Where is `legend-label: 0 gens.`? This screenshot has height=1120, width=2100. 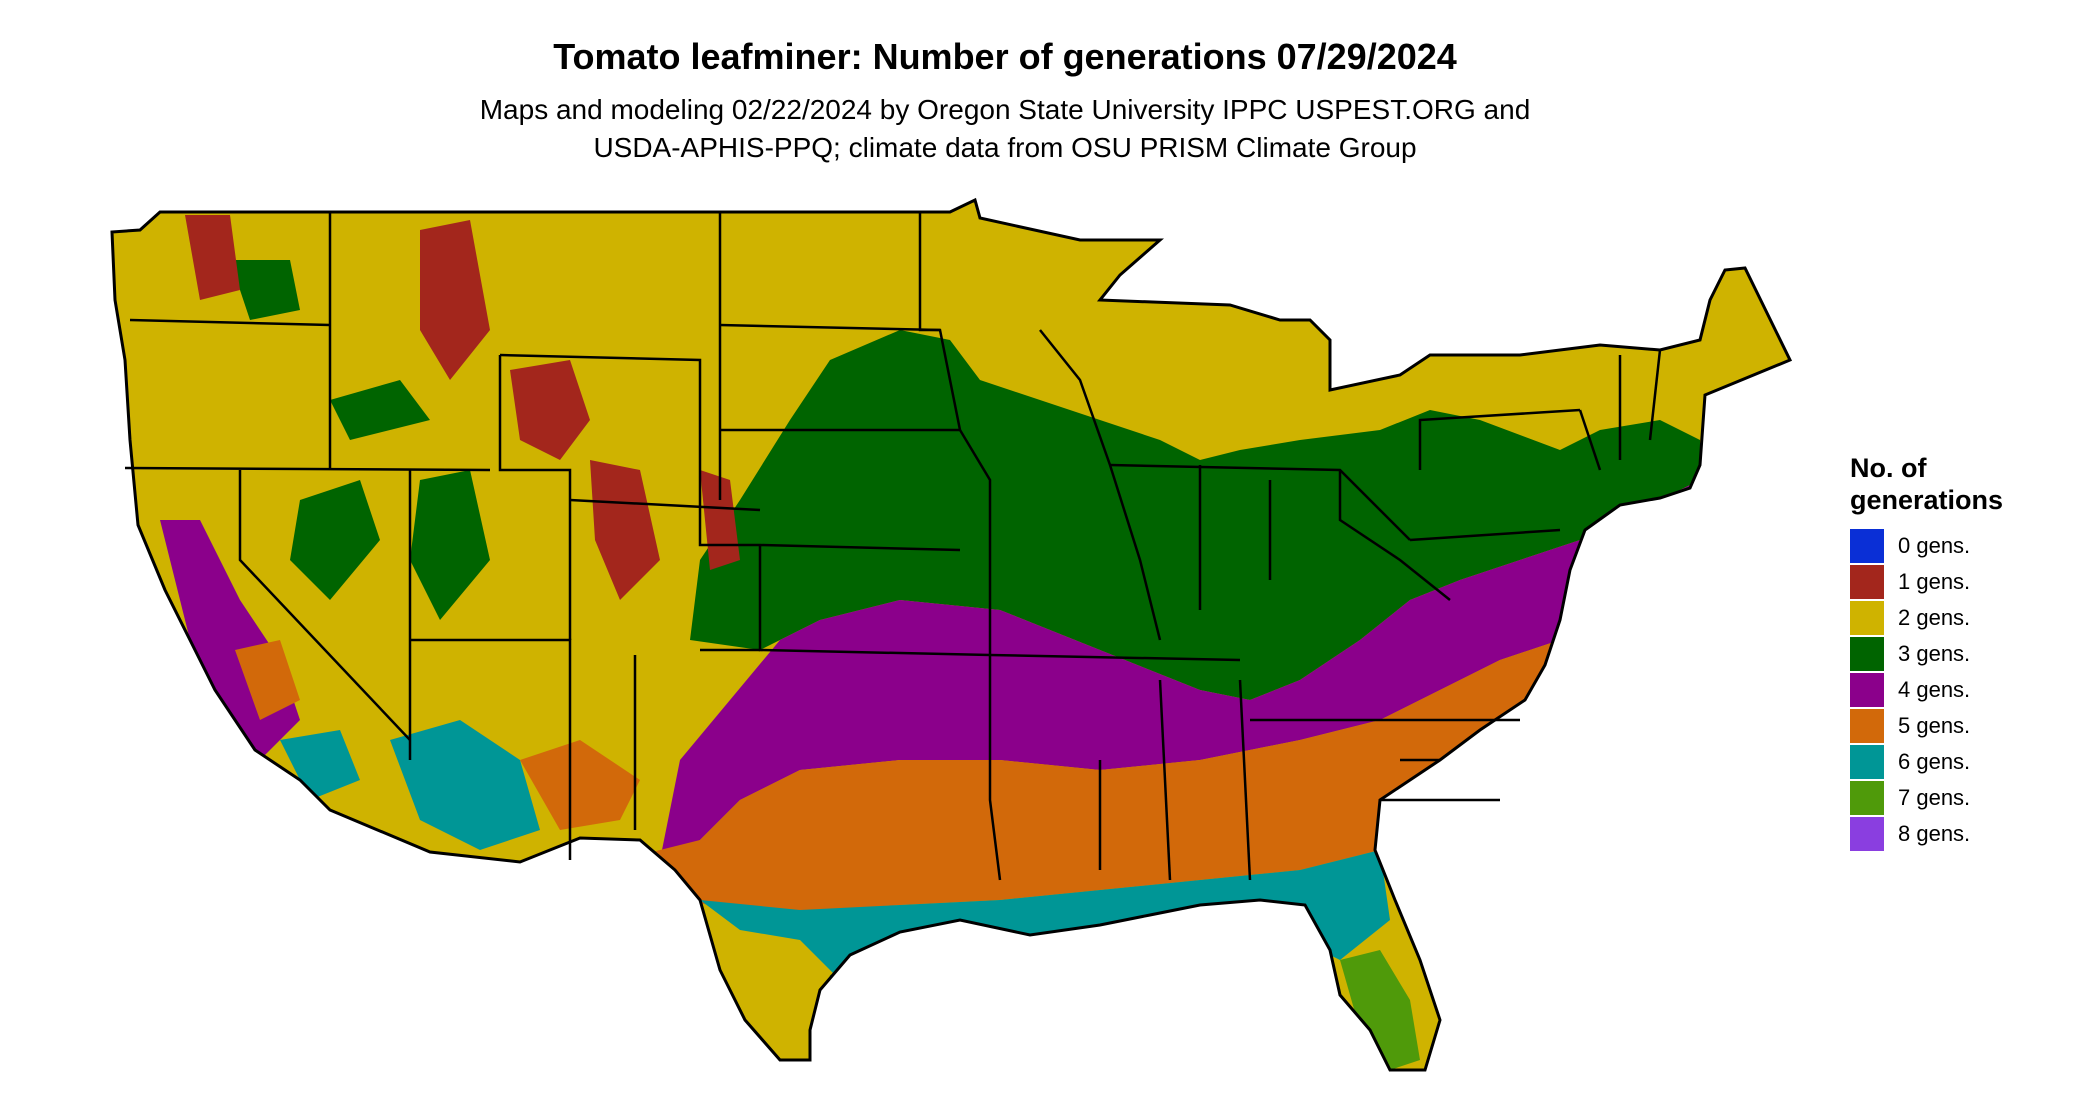 legend-label: 0 gens. is located at coordinates (1934, 545).